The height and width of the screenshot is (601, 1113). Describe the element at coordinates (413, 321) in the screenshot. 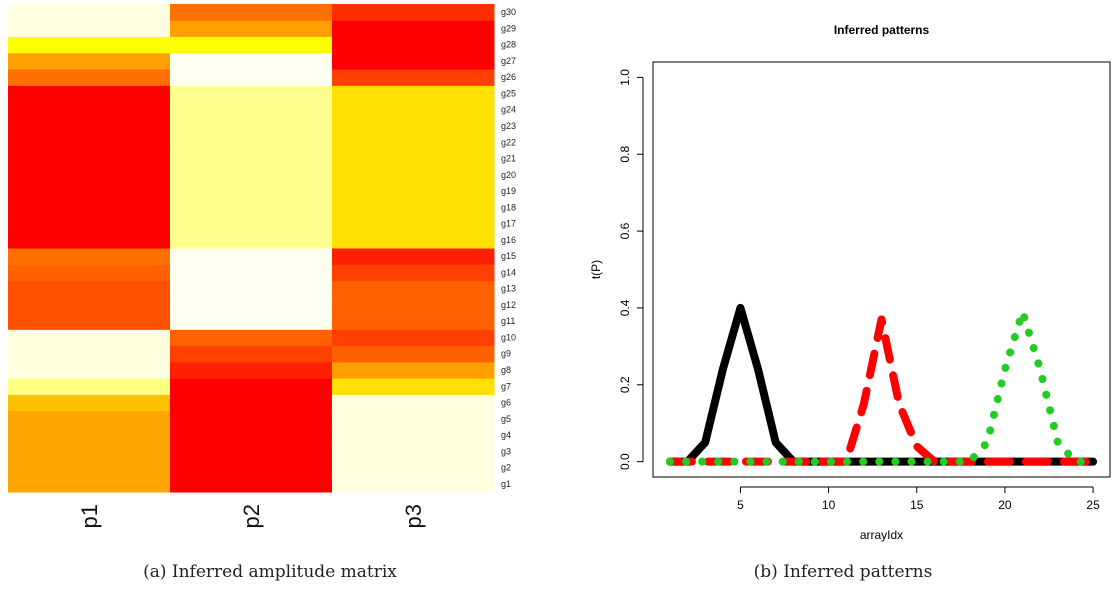

I see `heatmap-cell-g11-p3` at that location.